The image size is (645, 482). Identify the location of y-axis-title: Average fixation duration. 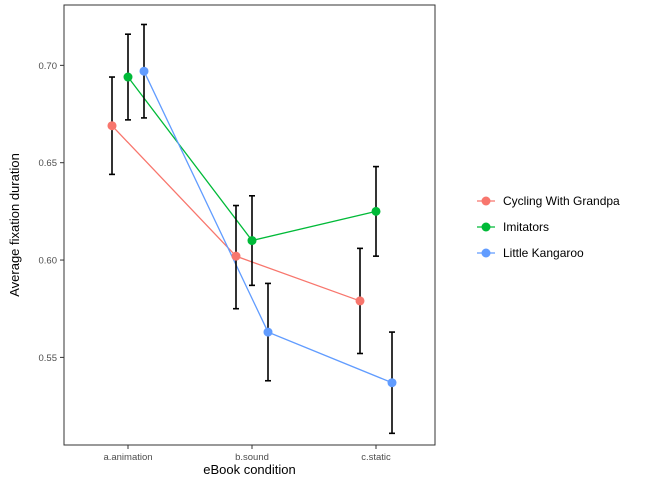
(14, 225).